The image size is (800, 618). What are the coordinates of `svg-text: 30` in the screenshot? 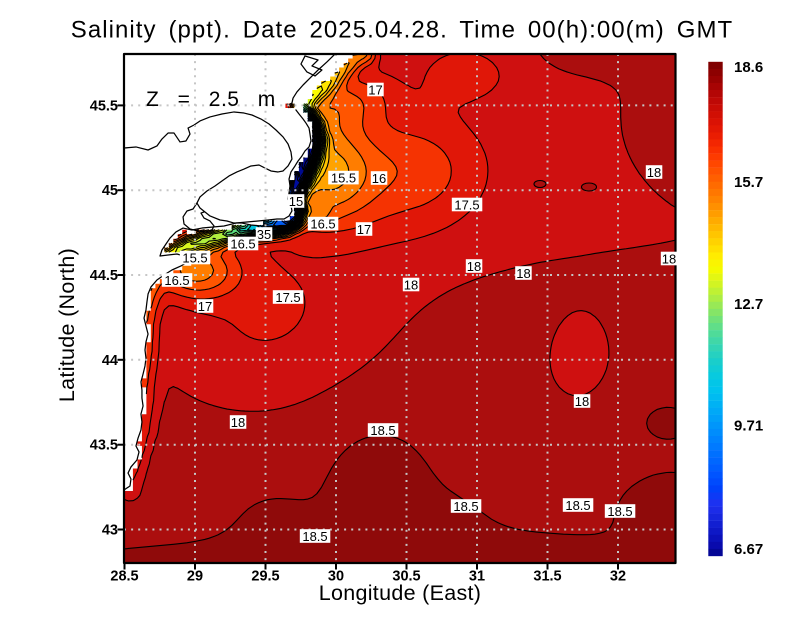 It's located at (336, 577).